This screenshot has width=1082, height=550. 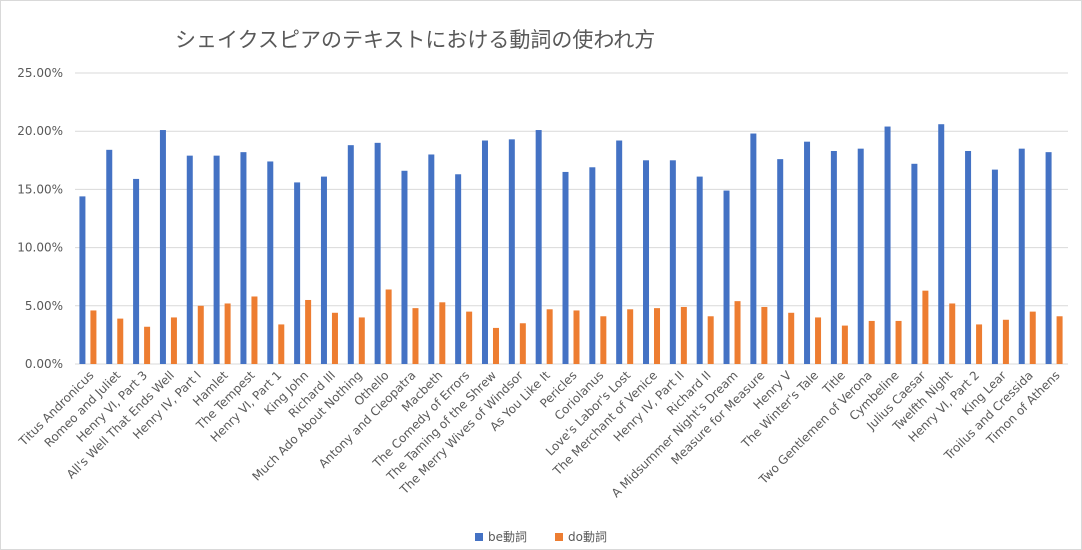 I want to click on chart-legend: be動詞 do動詞, so click(x=541, y=536).